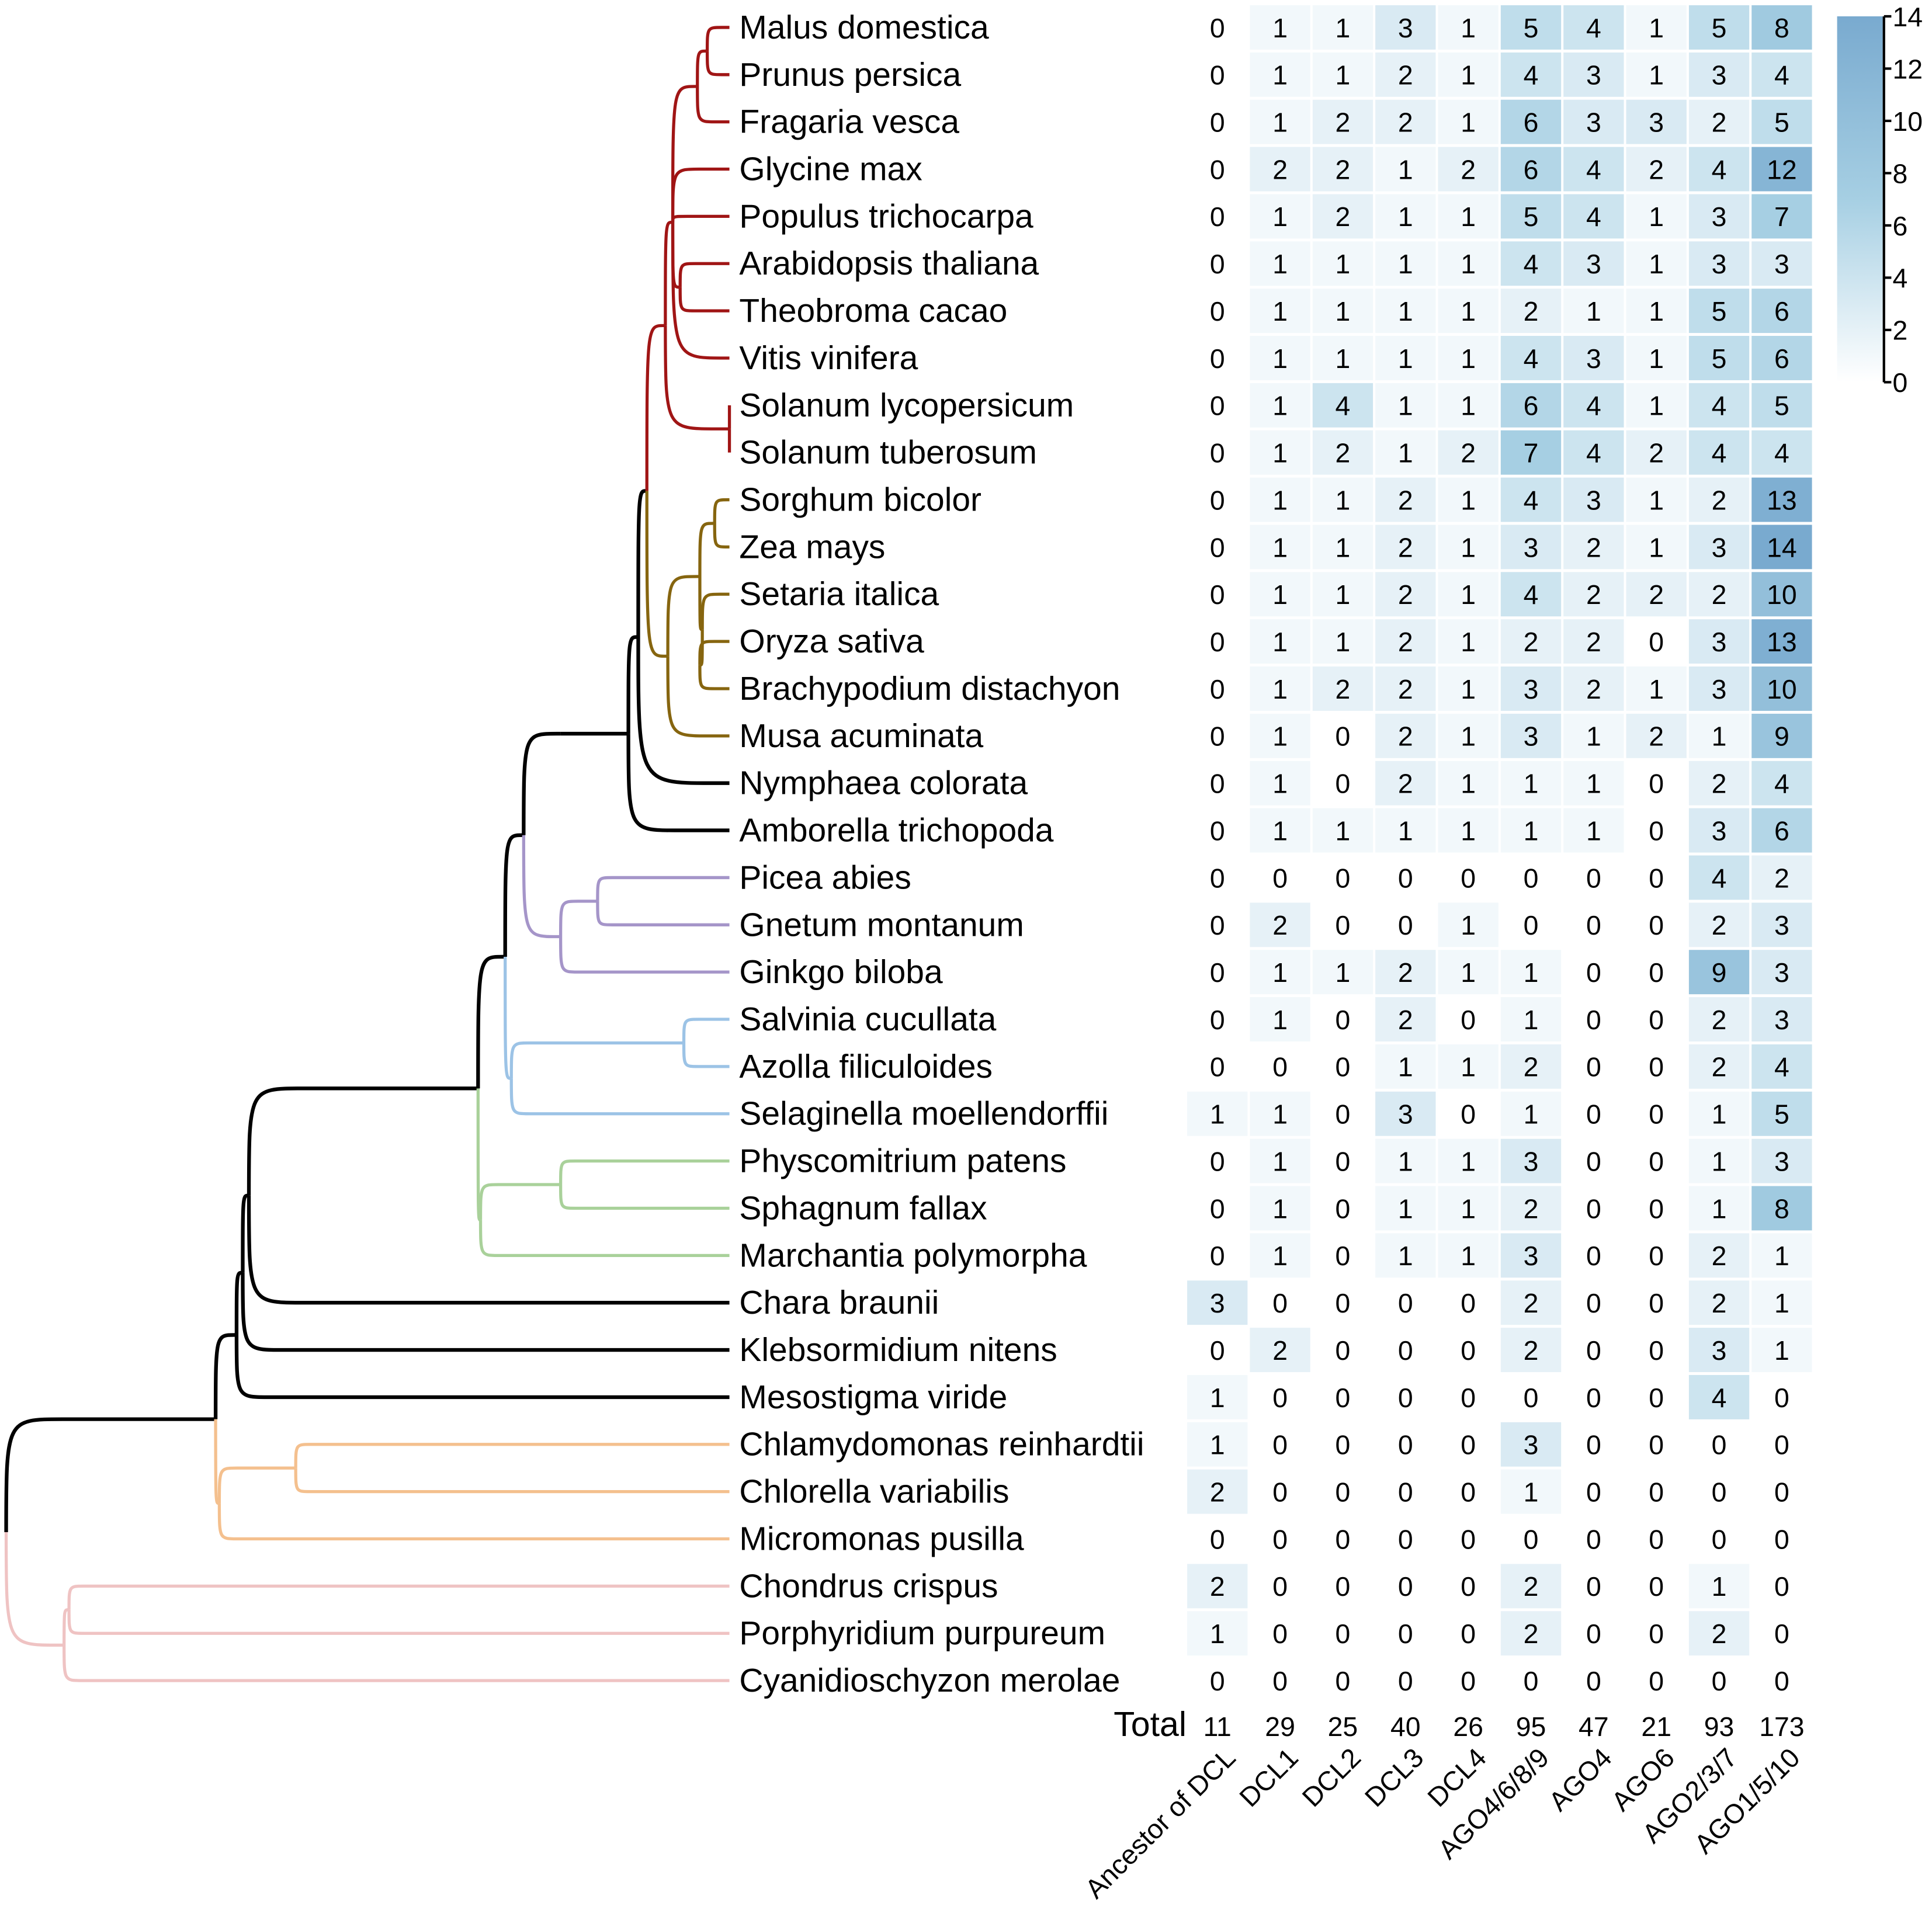 The width and height of the screenshot is (1932, 1920). What do you see at coordinates (913, 1255) in the screenshot?
I see `species-label: Marchantia polymorpha` at bounding box center [913, 1255].